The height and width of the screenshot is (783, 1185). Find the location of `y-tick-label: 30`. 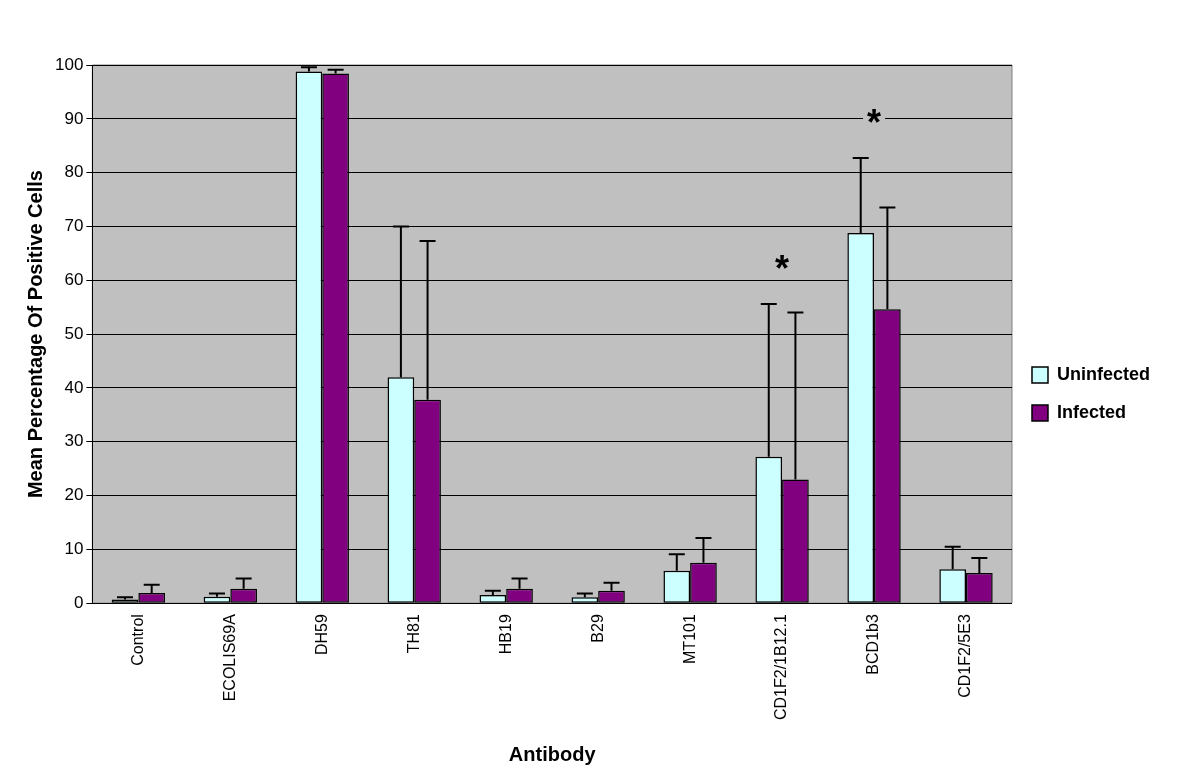

y-tick-label: 30 is located at coordinates (74, 441).